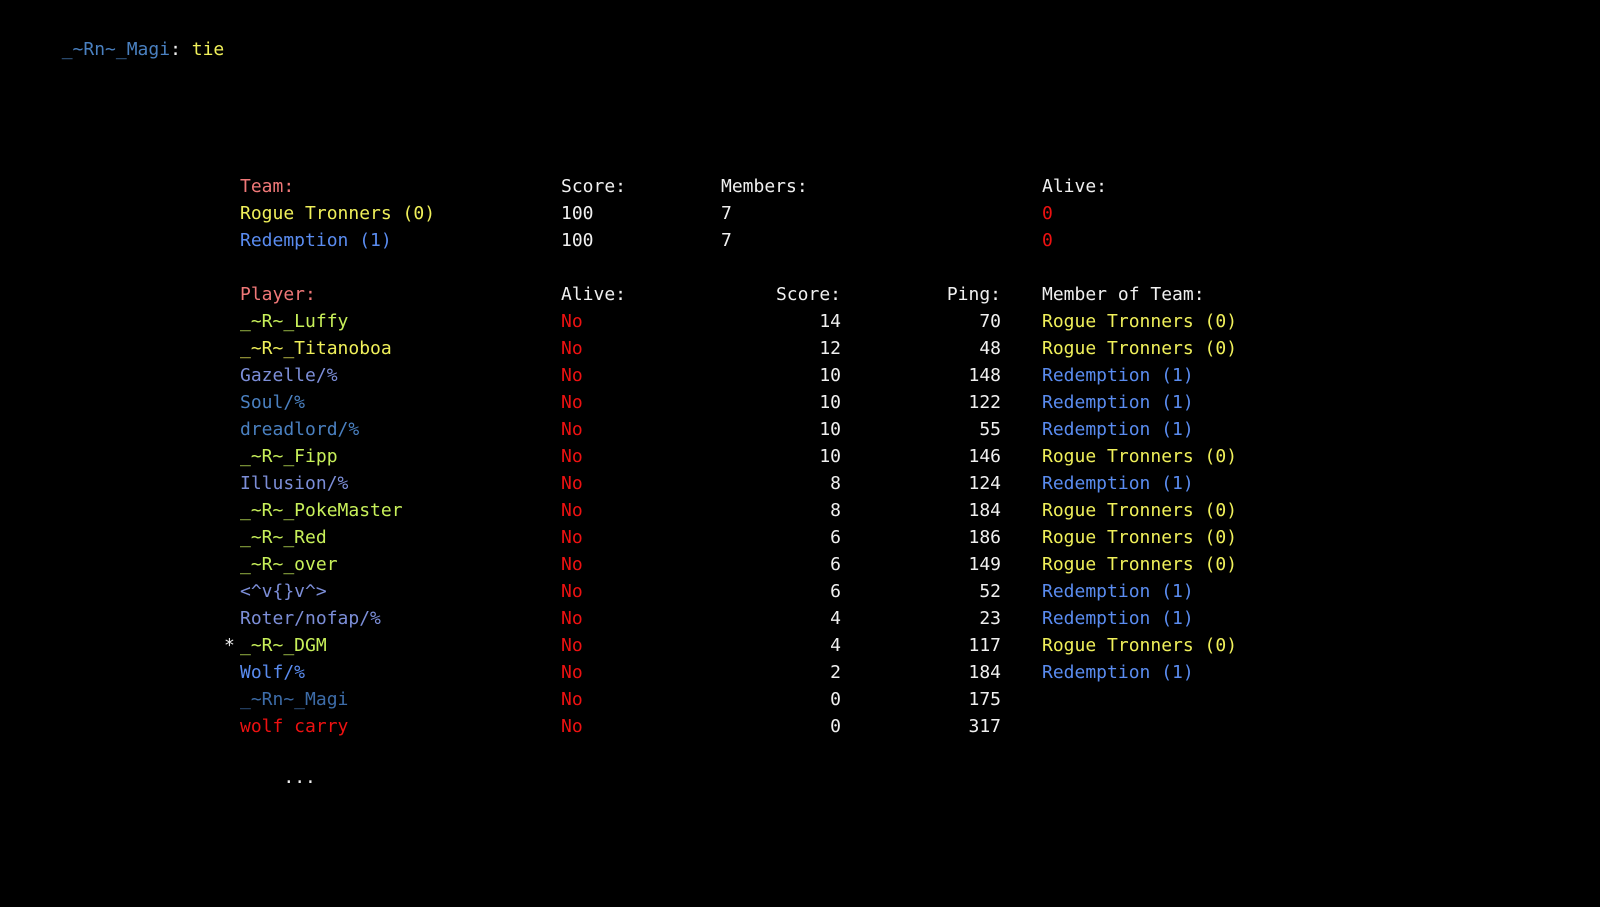  What do you see at coordinates (338, 213) in the screenshot?
I see `team-name: Rogue Tronners (0)` at bounding box center [338, 213].